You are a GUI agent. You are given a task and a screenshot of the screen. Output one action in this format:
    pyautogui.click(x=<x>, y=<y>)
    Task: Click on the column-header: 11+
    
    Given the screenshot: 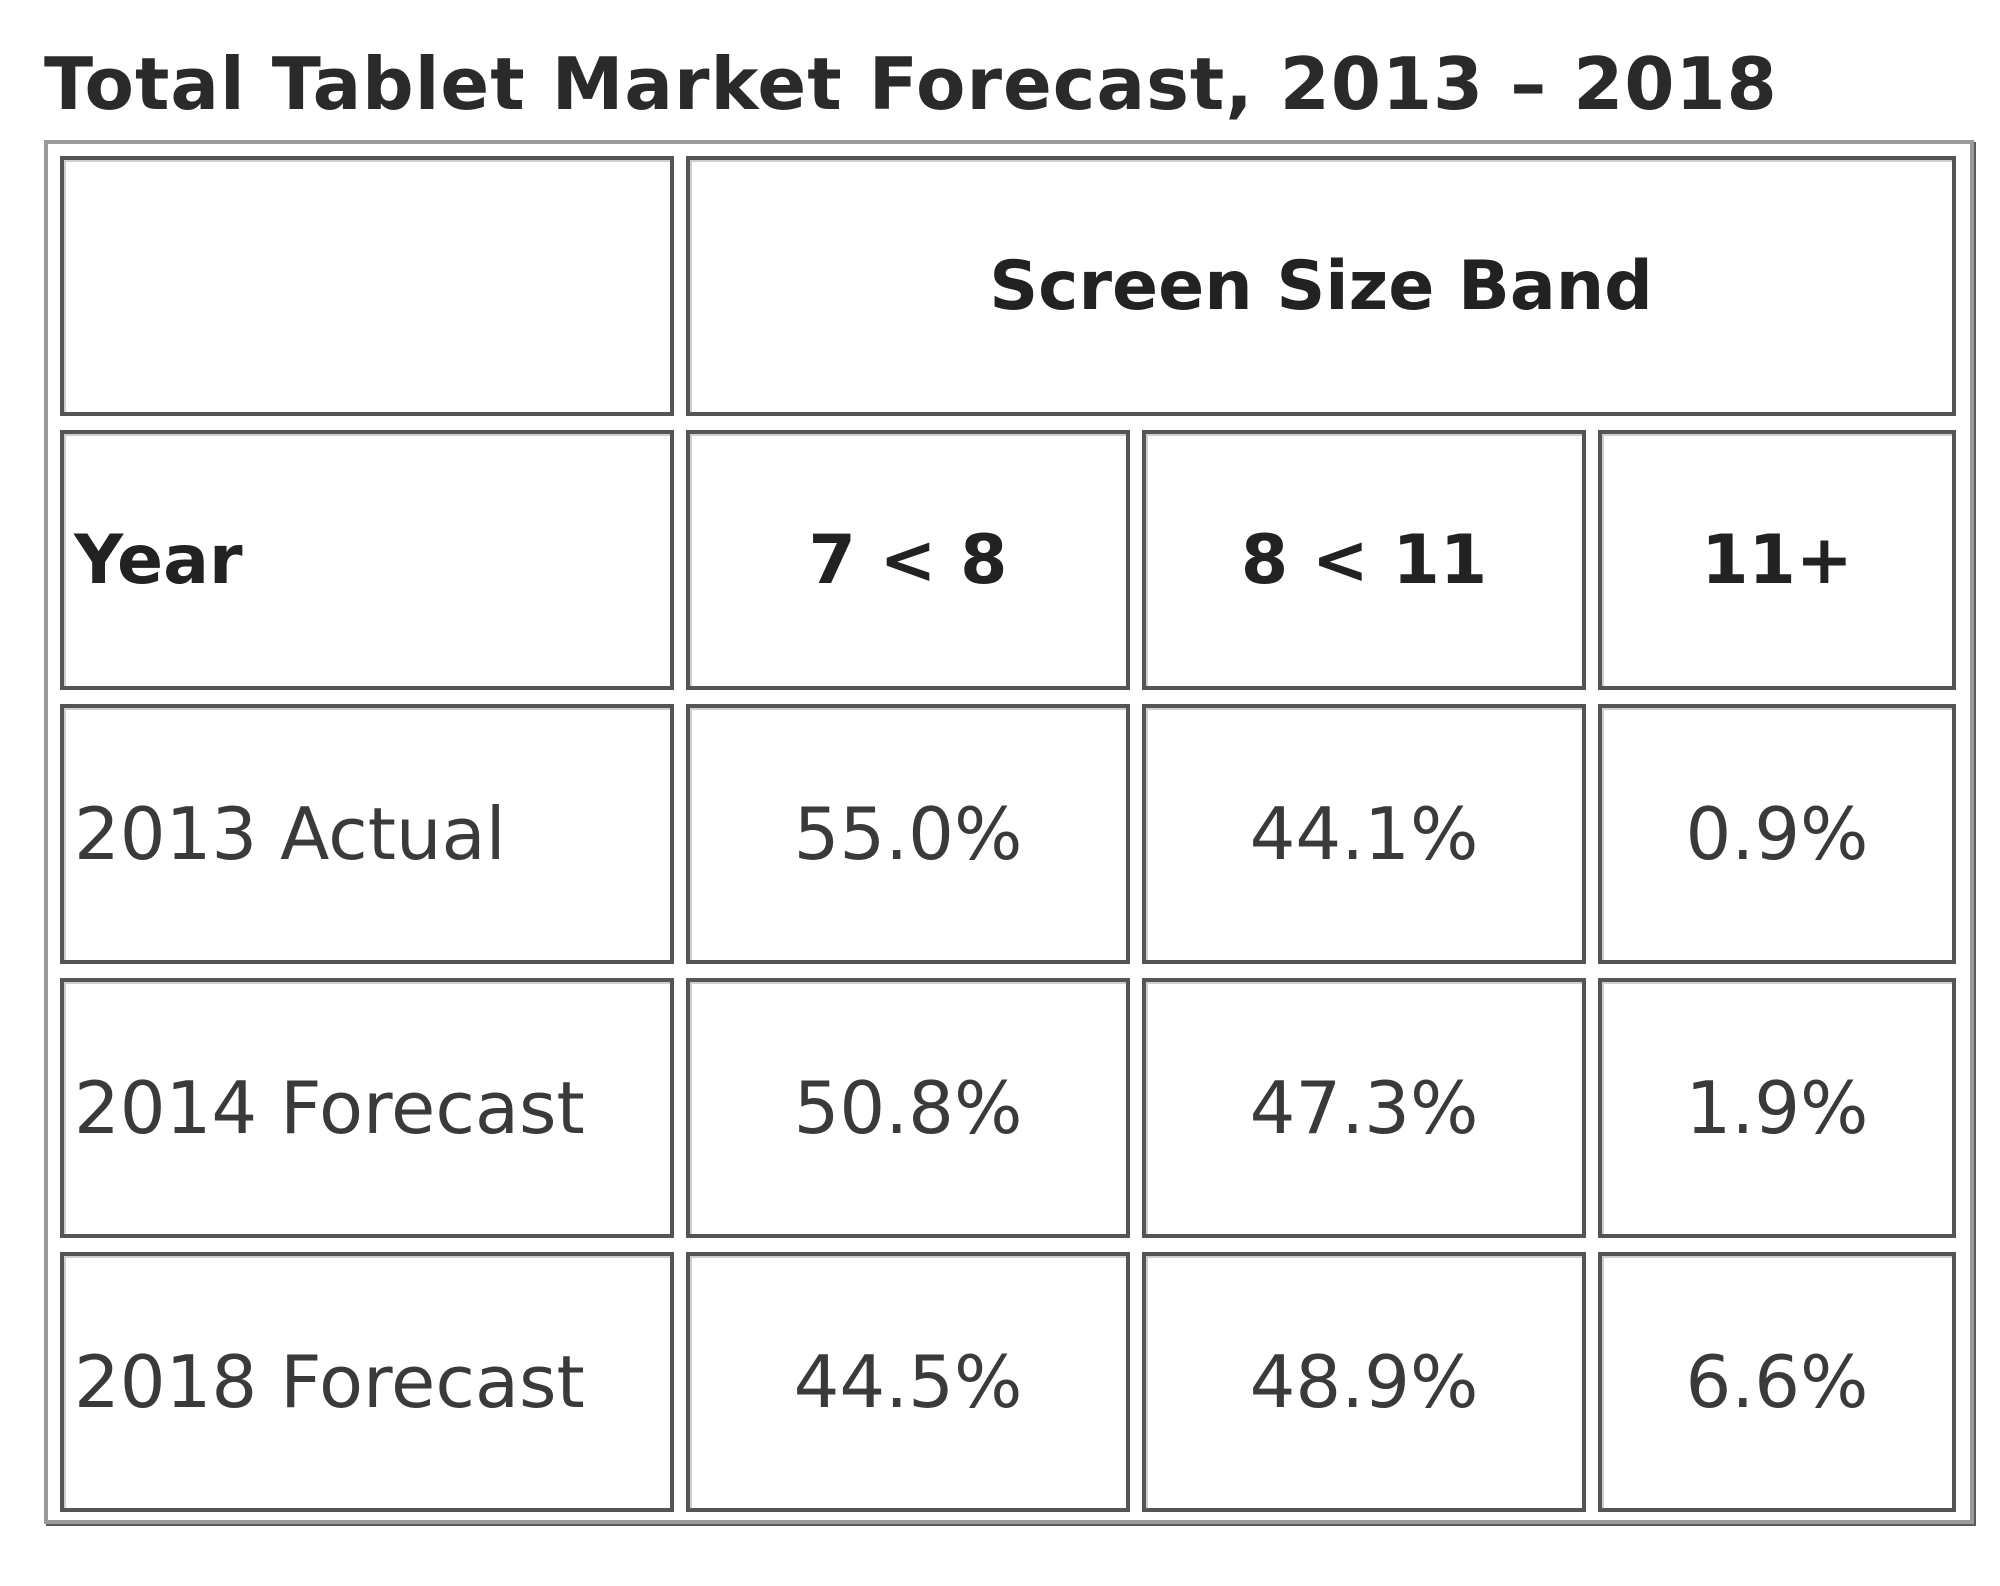 What is the action you would take?
    pyautogui.click(x=1777, y=560)
    